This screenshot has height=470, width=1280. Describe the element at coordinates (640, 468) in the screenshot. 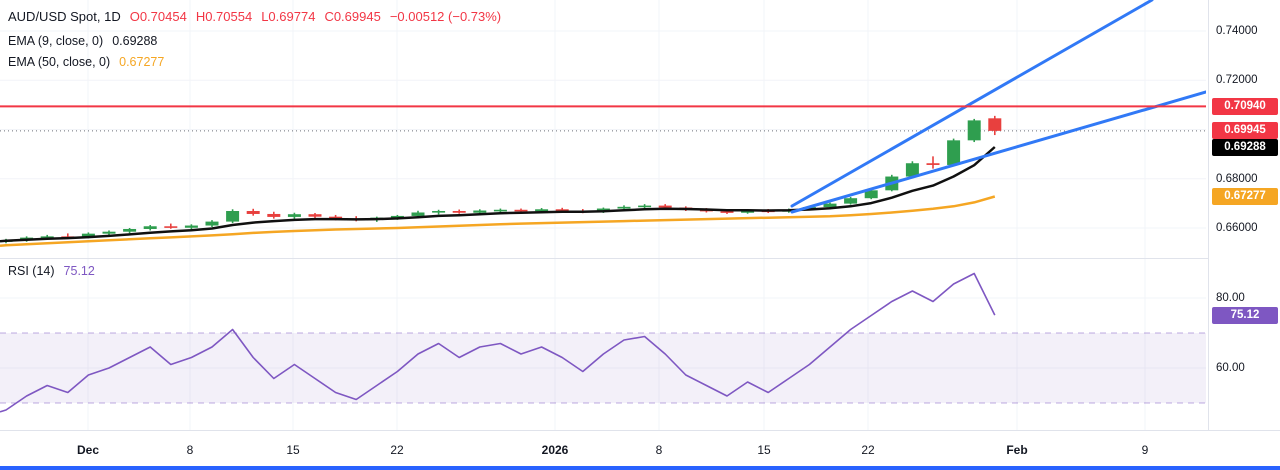

I see `timeline-accent-bar` at that location.